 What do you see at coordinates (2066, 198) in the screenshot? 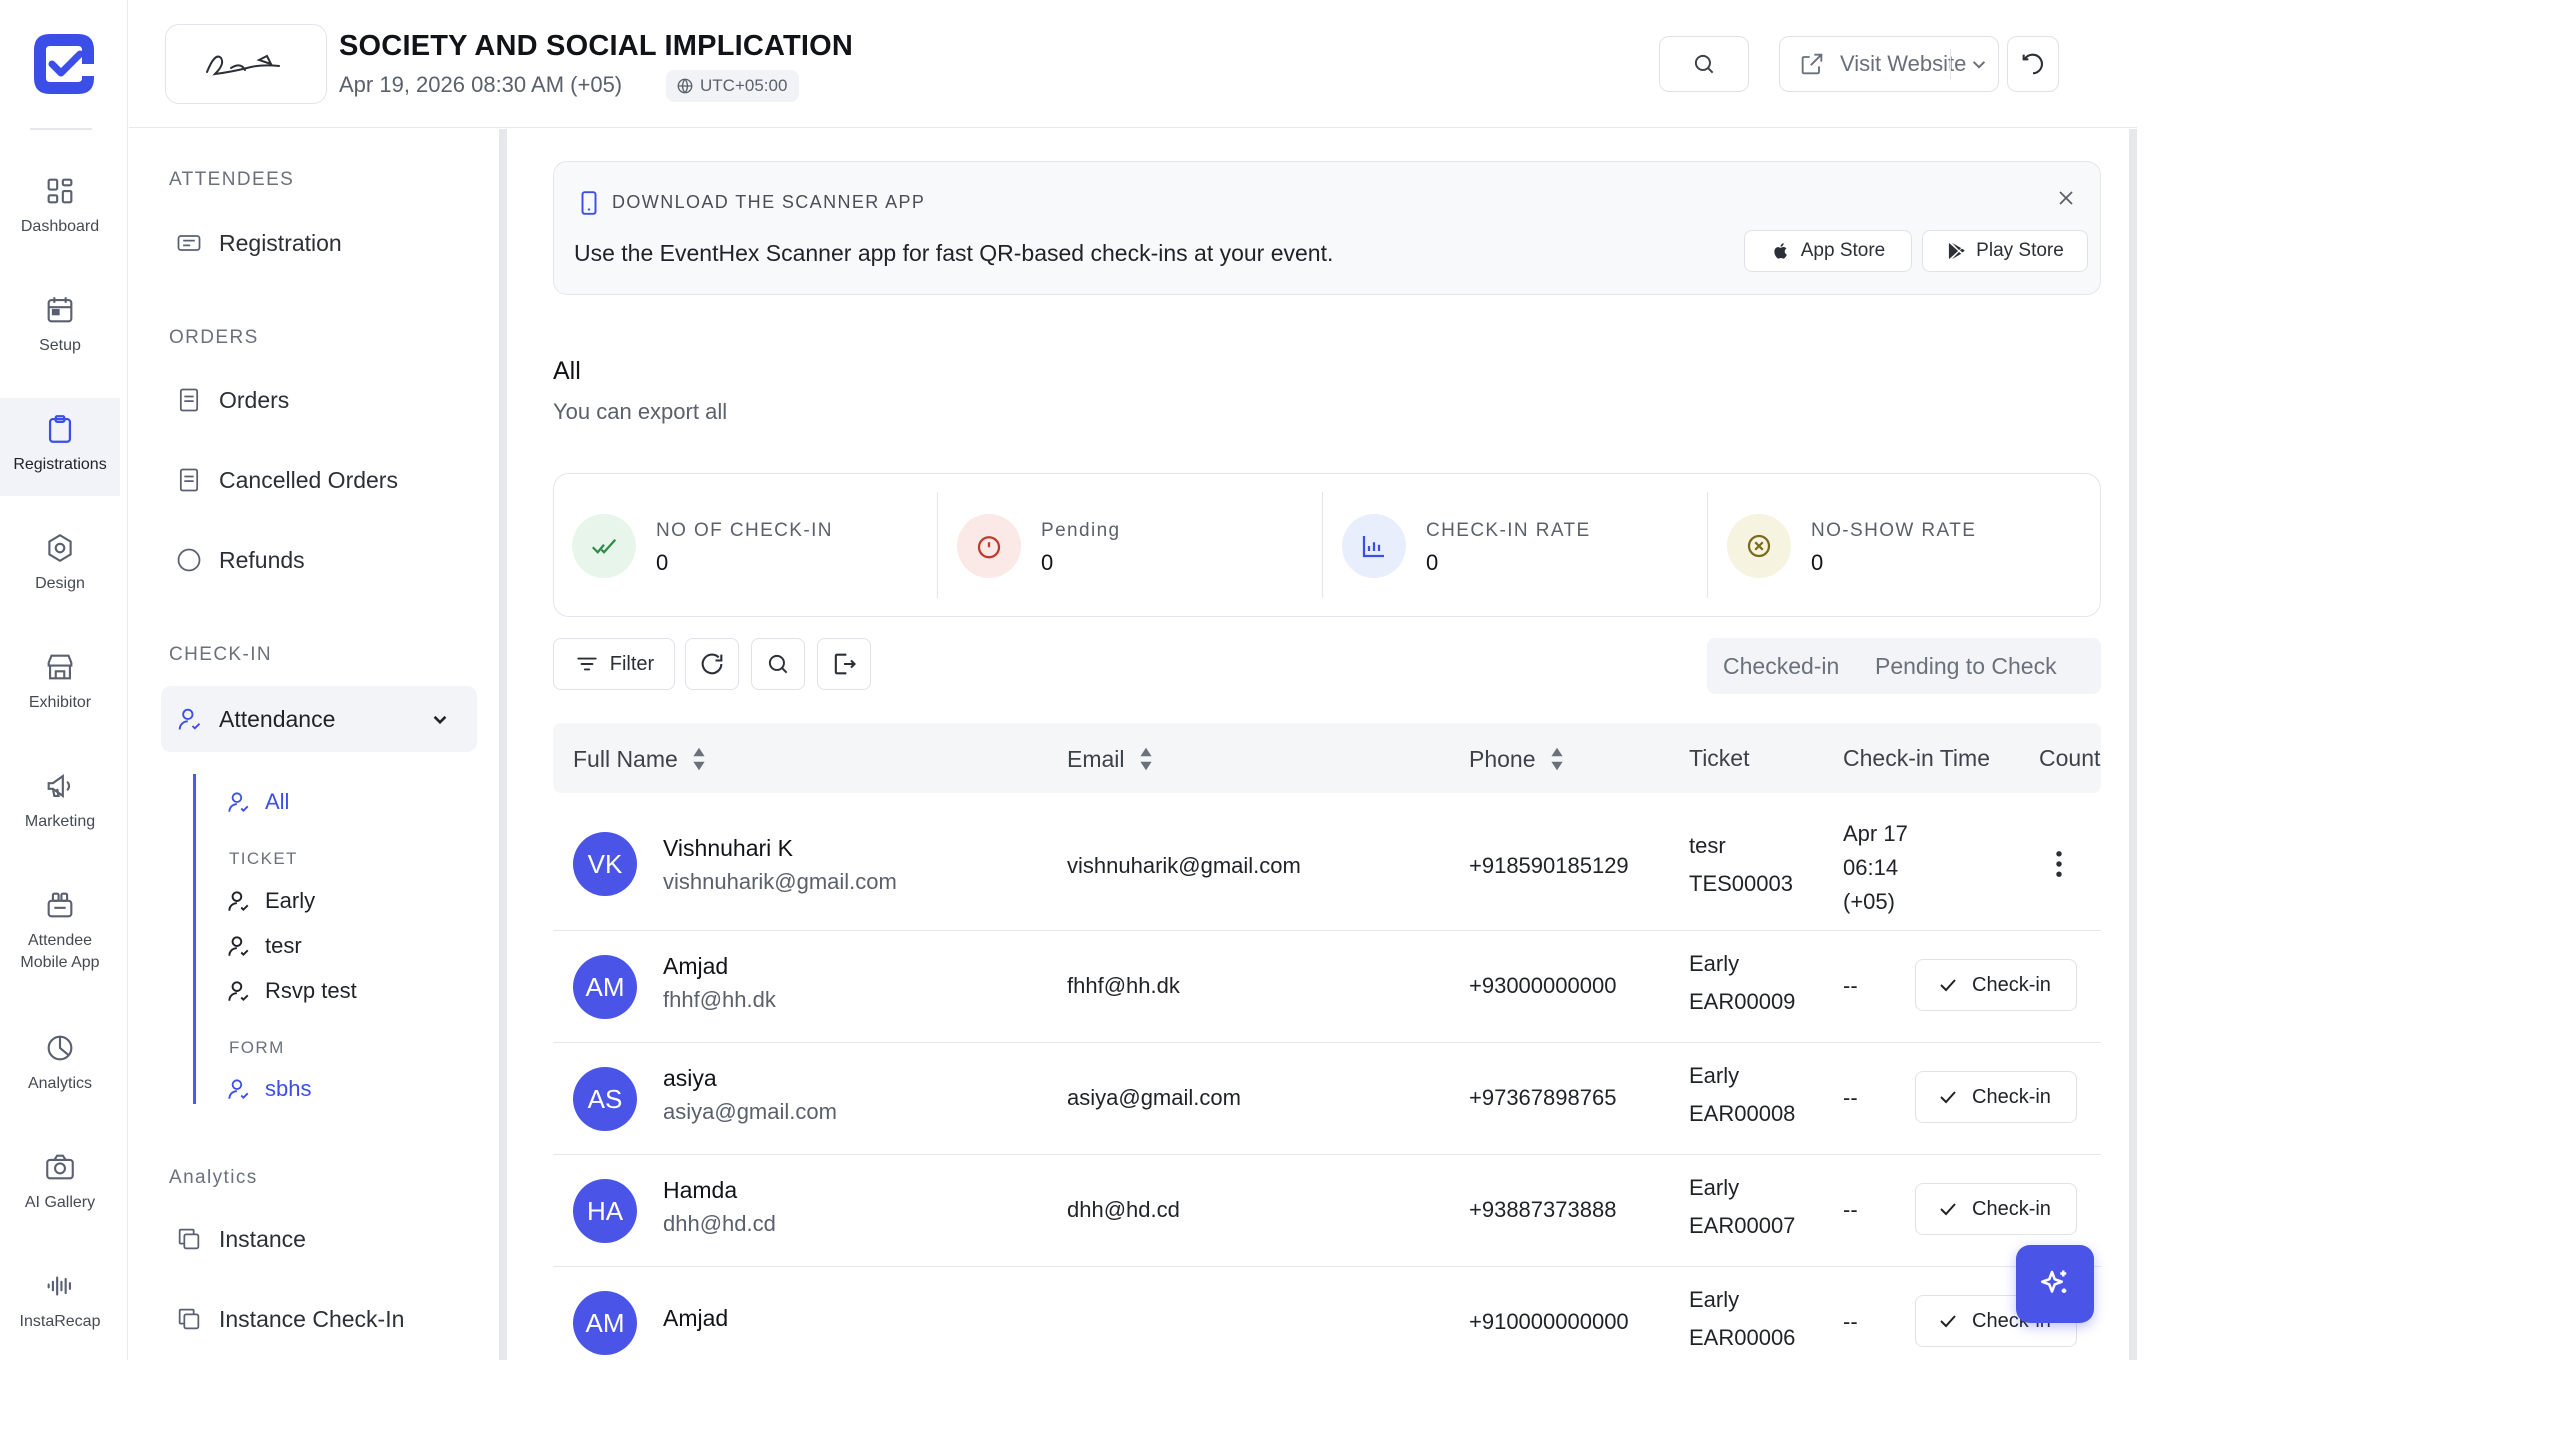
I see `close-icon` at bounding box center [2066, 198].